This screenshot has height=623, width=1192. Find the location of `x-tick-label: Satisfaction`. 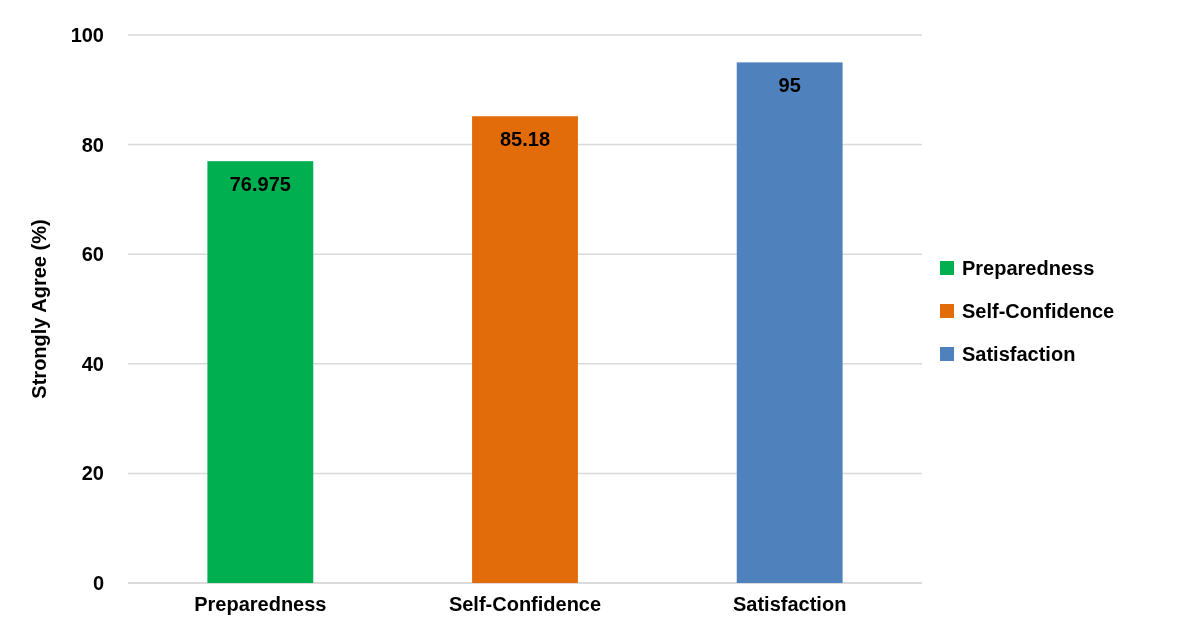

x-tick-label: Satisfaction is located at coordinates (789, 604).